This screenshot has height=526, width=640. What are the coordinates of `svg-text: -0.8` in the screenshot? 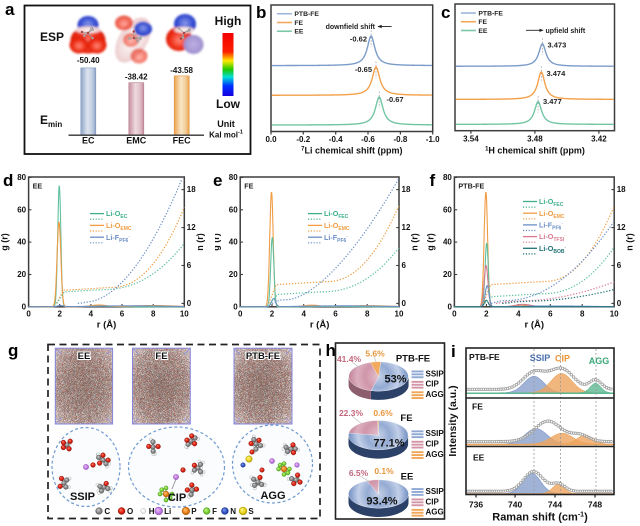 It's located at (401, 139).